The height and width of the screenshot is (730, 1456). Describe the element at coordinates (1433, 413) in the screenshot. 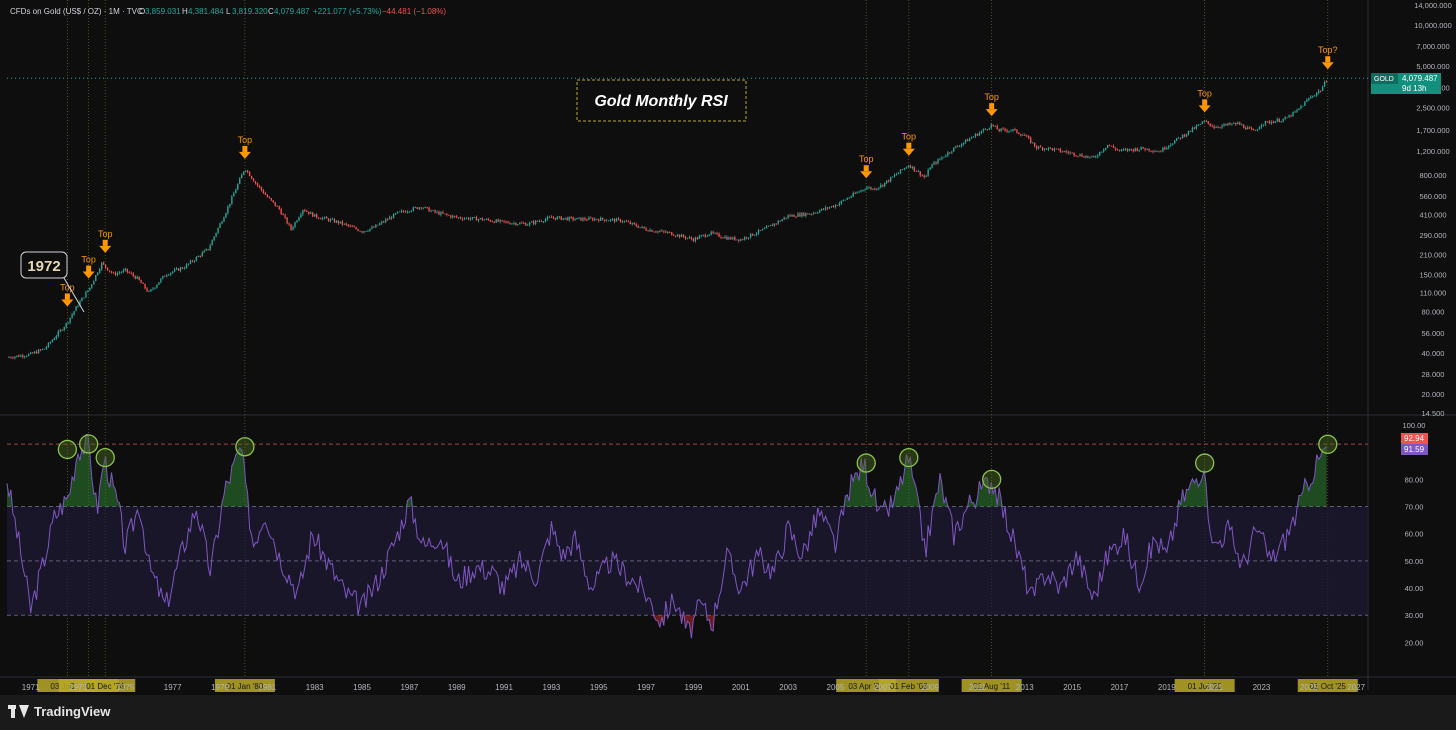

I see `price-tick-label: 14.500` at that location.